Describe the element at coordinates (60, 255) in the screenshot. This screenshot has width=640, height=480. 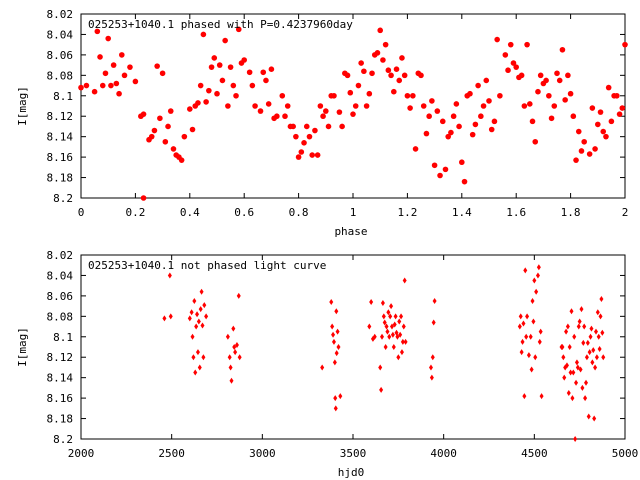
I see `unphased-y-tick-label: 8.02` at that location.